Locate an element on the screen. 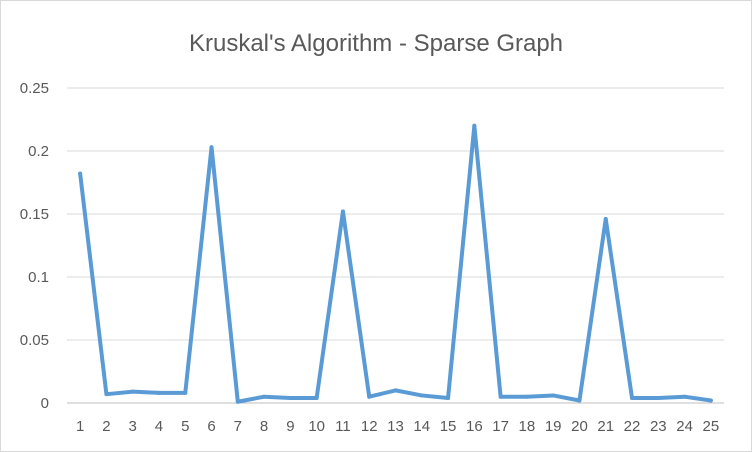 The height and width of the screenshot is (452, 752). x-tick-label: 25 is located at coordinates (711, 426).